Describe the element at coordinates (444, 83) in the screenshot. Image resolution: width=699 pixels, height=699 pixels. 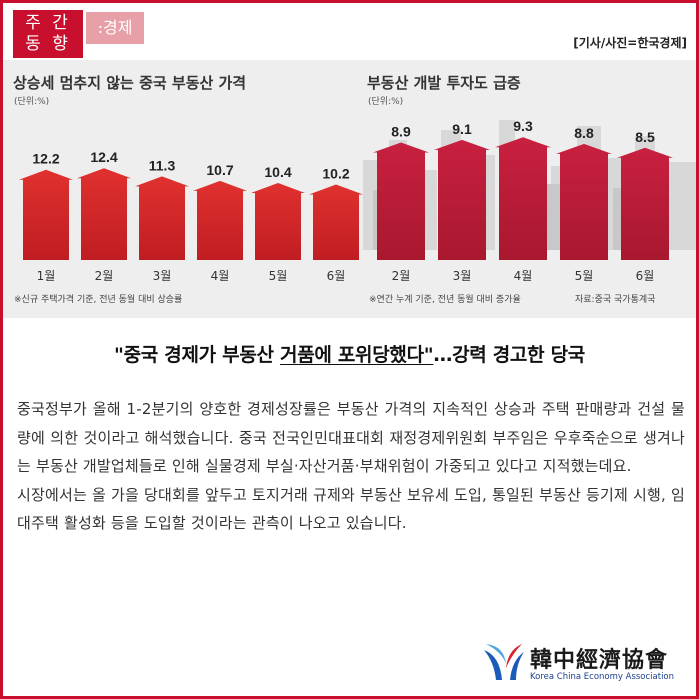
I see `right-chart-title: 부동산 개발 투자도 급증` at that location.